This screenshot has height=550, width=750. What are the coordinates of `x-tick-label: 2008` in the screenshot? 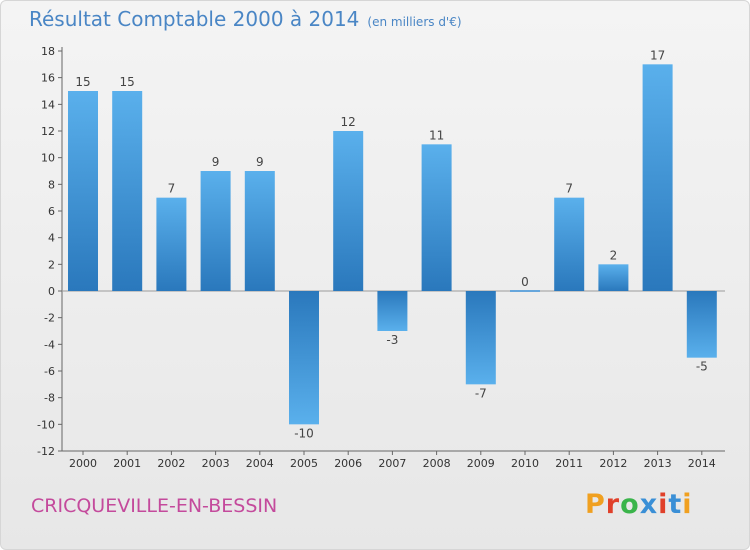 It's located at (437, 463).